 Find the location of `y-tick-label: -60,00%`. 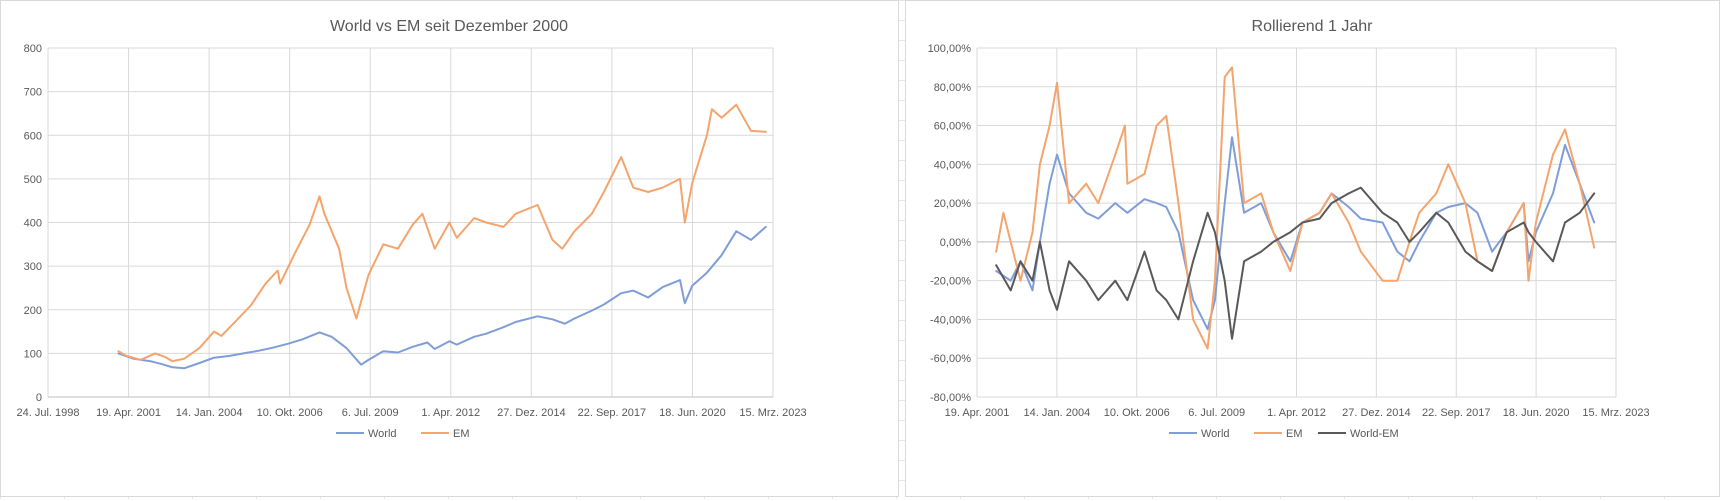

y-tick-label: -60,00% is located at coordinates (950, 359).